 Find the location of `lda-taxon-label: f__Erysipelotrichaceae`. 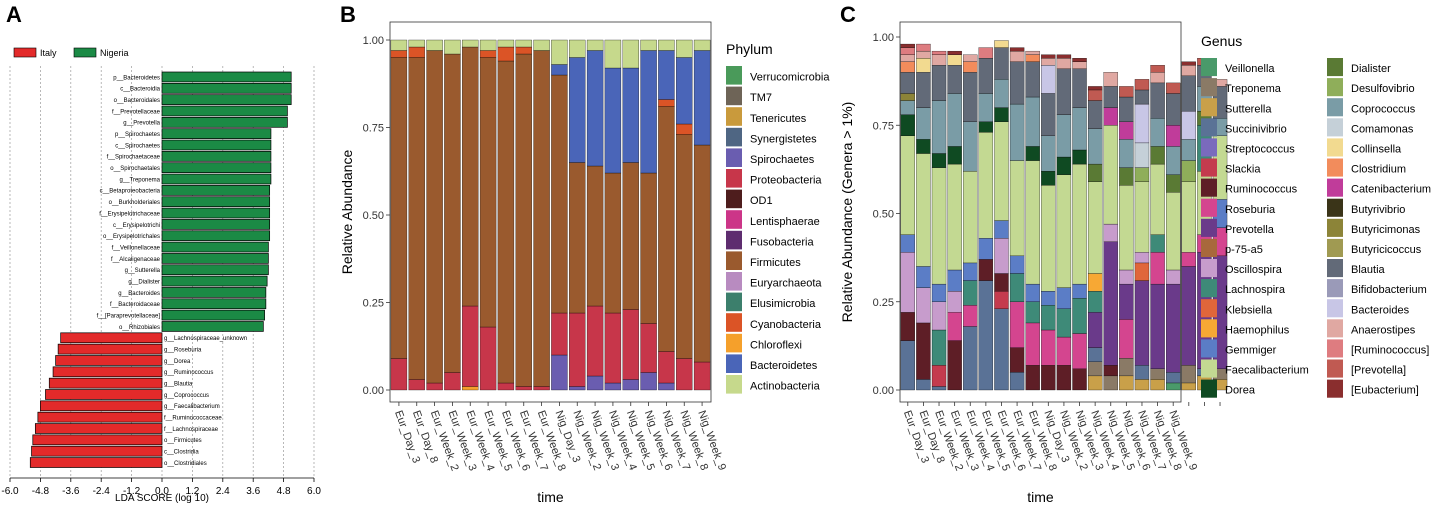

lda-taxon-label: f__Erysipelotrichaceae is located at coordinates (129, 214).